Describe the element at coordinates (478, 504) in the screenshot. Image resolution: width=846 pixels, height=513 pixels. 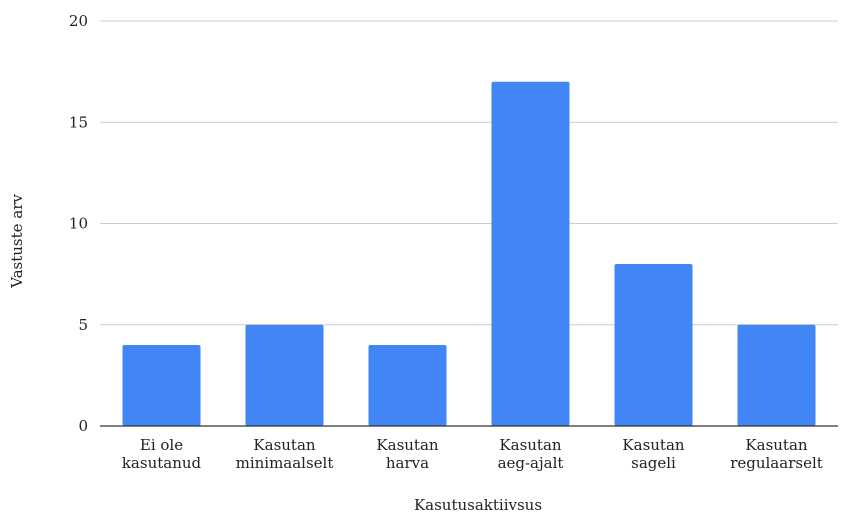
I see `x-axis-title: Kasutusaktiivsus` at that location.